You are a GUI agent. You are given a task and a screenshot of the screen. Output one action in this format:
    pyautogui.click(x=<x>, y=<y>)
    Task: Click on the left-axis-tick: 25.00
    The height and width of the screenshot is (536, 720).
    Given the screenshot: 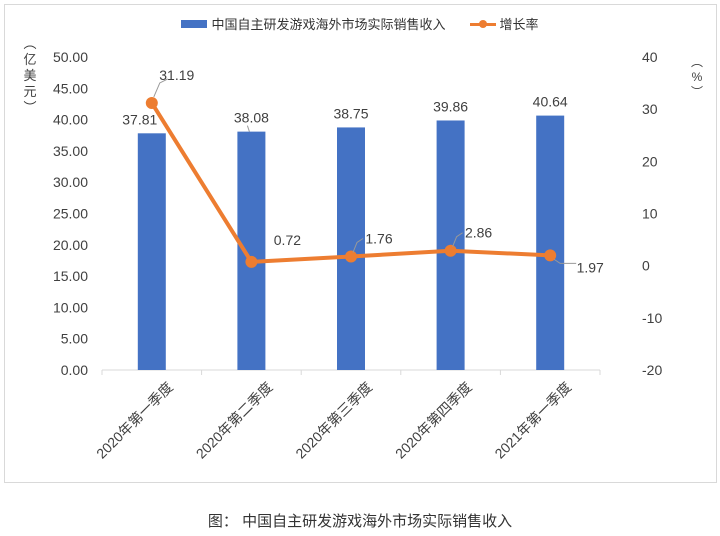 What is the action you would take?
    pyautogui.click(x=70, y=214)
    